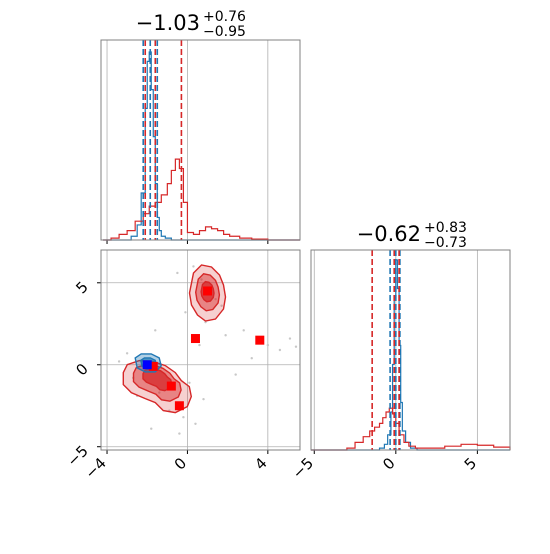 The height and width of the screenshot is (554, 550). Describe the element at coordinates (445, 228) in the screenshot. I see `title-y-upper: +0.83` at that location.